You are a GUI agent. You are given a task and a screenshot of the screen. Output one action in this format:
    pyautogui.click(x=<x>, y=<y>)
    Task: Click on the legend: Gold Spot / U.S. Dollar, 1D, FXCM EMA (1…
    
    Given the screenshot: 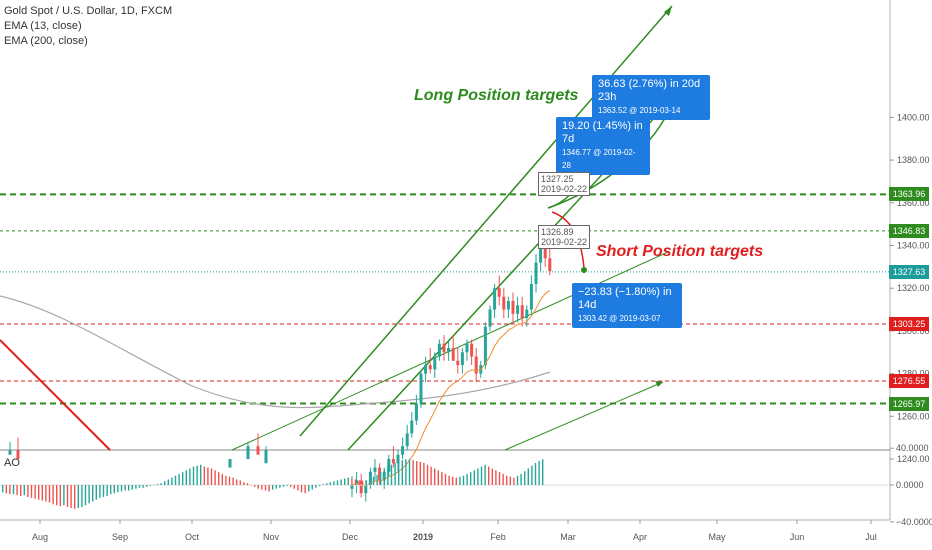 What is the action you would take?
    pyautogui.click(x=88, y=26)
    